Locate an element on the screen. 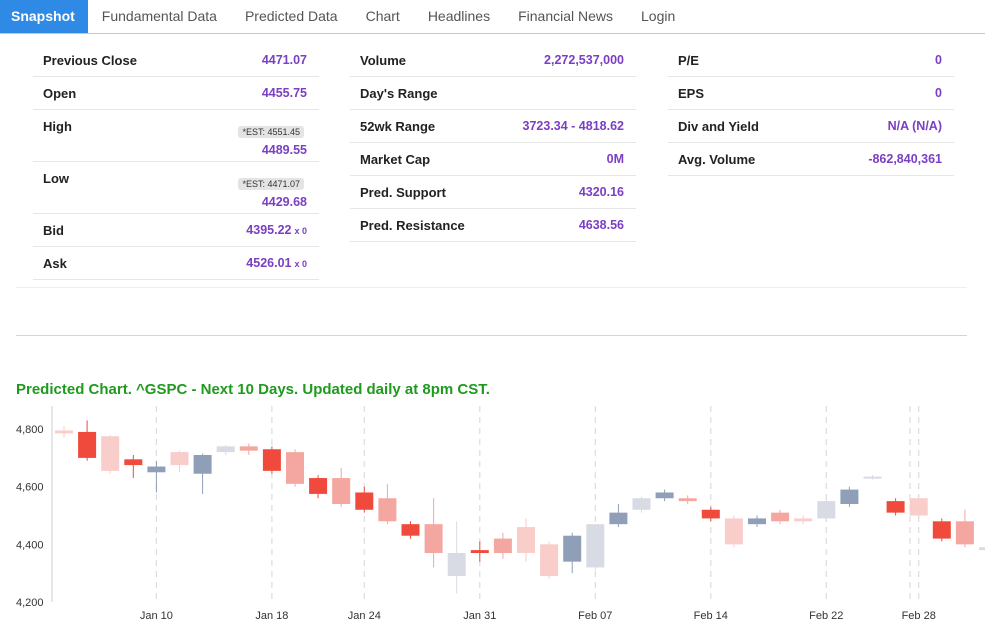 The width and height of the screenshot is (985, 629). label-52wk-range: 52wk Range is located at coordinates (398, 126).